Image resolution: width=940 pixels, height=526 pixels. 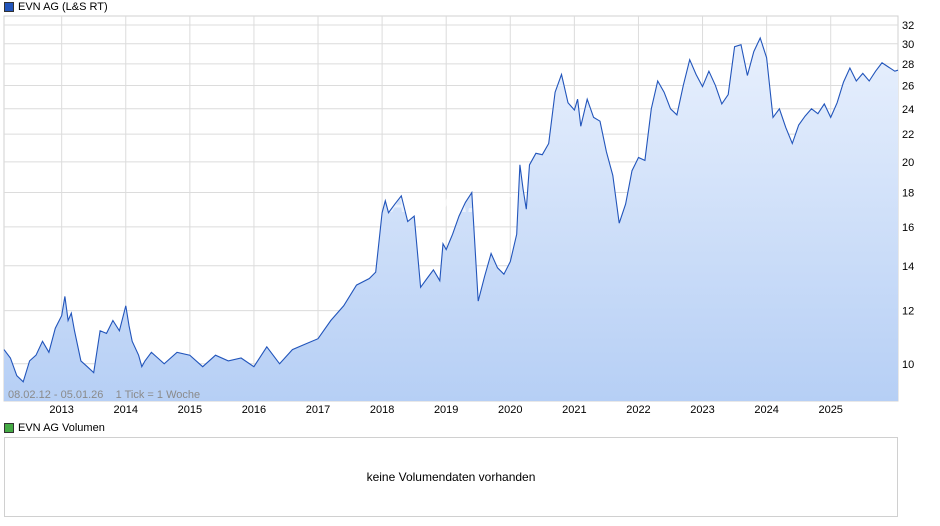 I want to click on y-tick-label: 10, so click(x=908, y=365).